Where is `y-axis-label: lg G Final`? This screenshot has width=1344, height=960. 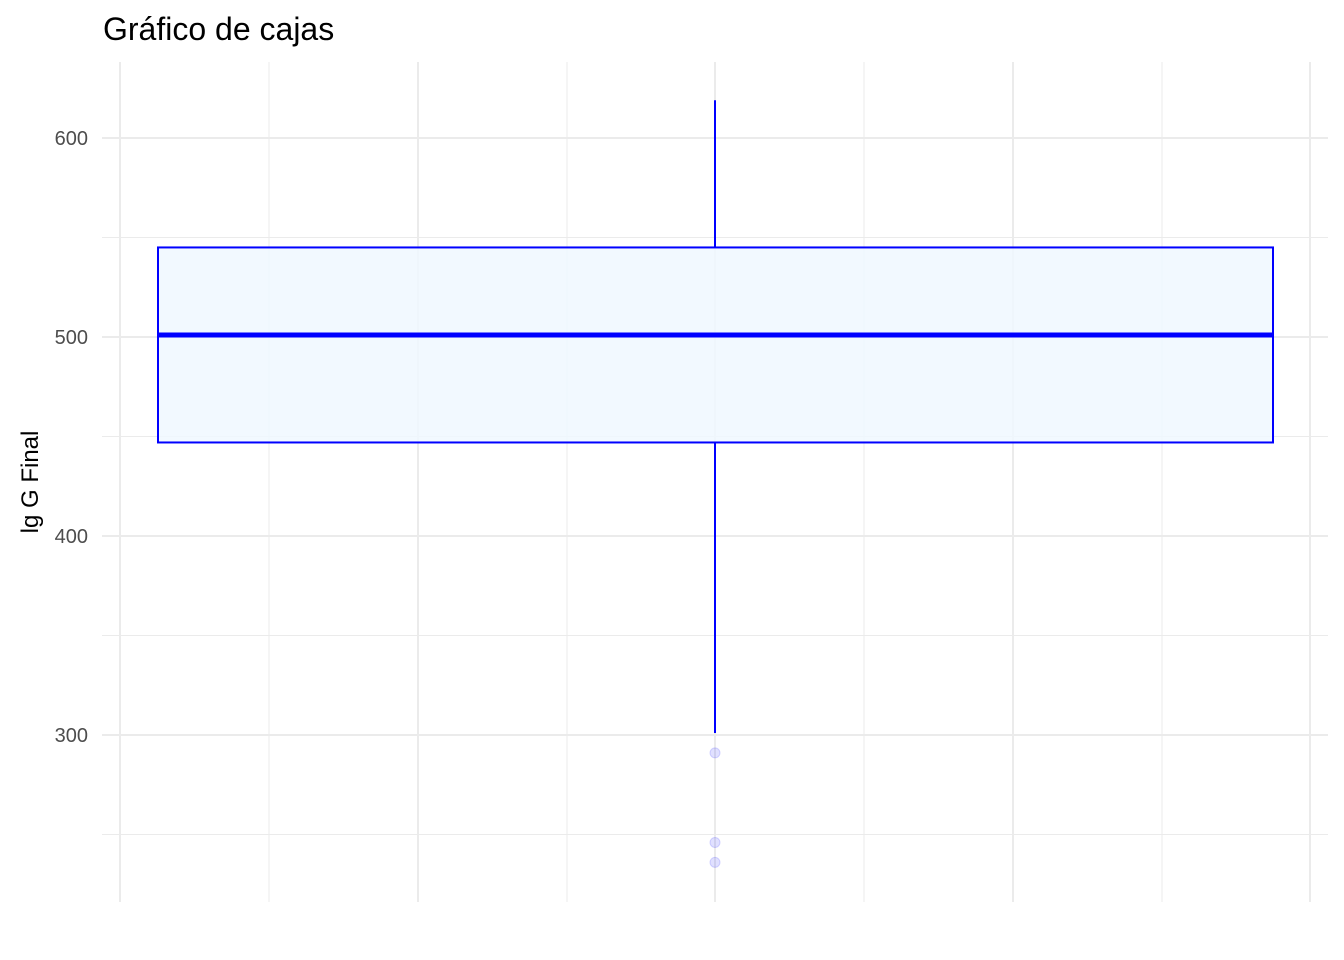 y-axis-label: lg G Final is located at coordinates (30, 482).